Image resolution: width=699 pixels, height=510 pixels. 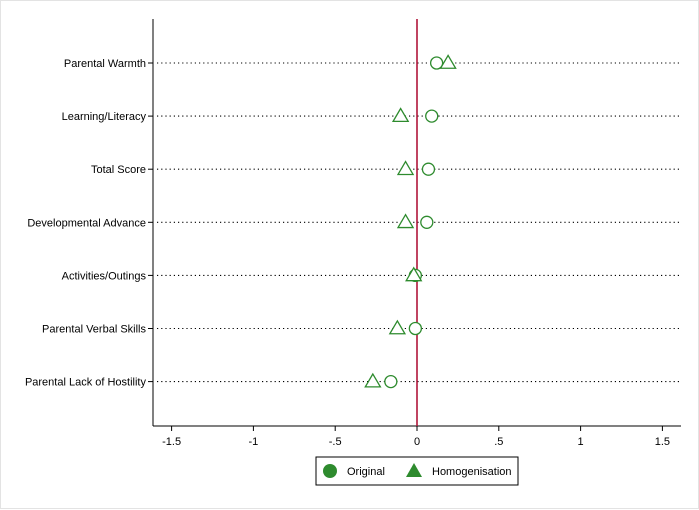 What do you see at coordinates (335, 442) in the screenshot?
I see `x-tick-label: -.5` at bounding box center [335, 442].